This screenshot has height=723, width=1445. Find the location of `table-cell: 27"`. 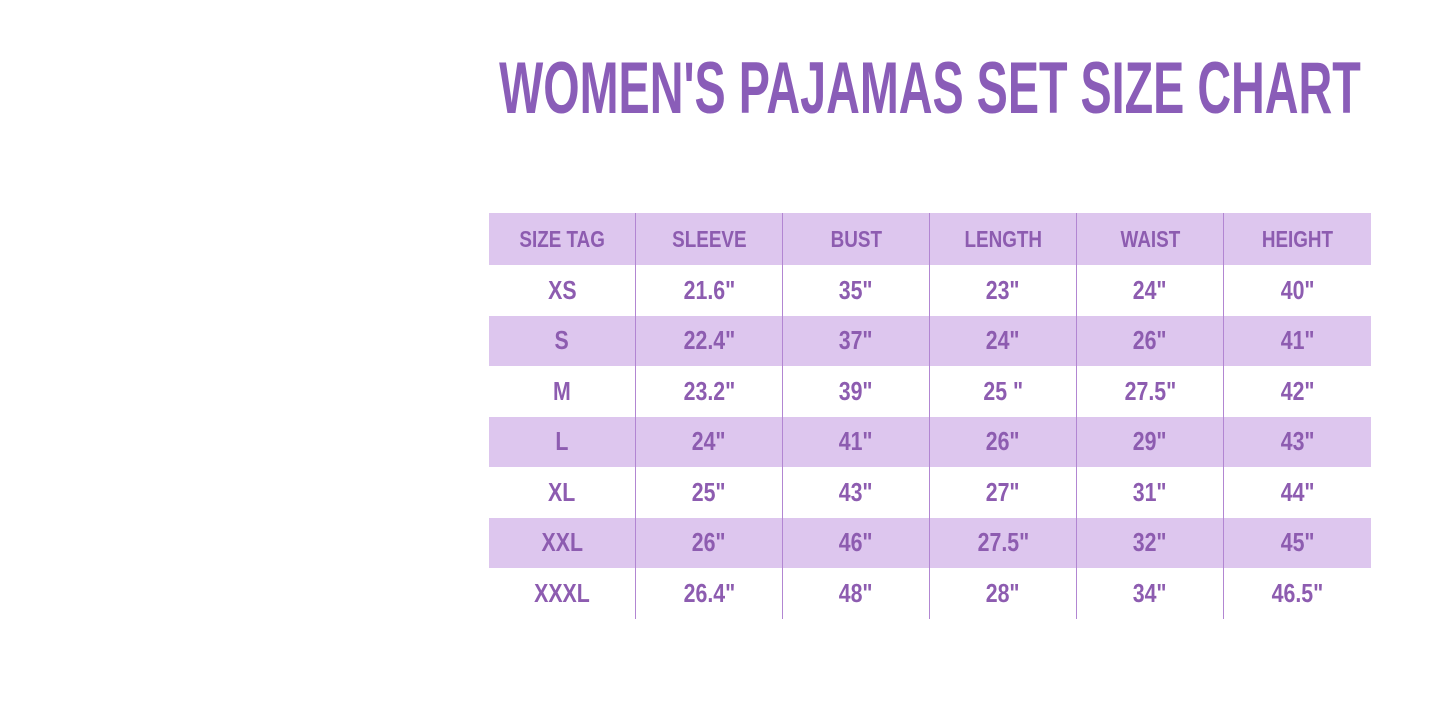

table-cell: 27" is located at coordinates (1003, 492).